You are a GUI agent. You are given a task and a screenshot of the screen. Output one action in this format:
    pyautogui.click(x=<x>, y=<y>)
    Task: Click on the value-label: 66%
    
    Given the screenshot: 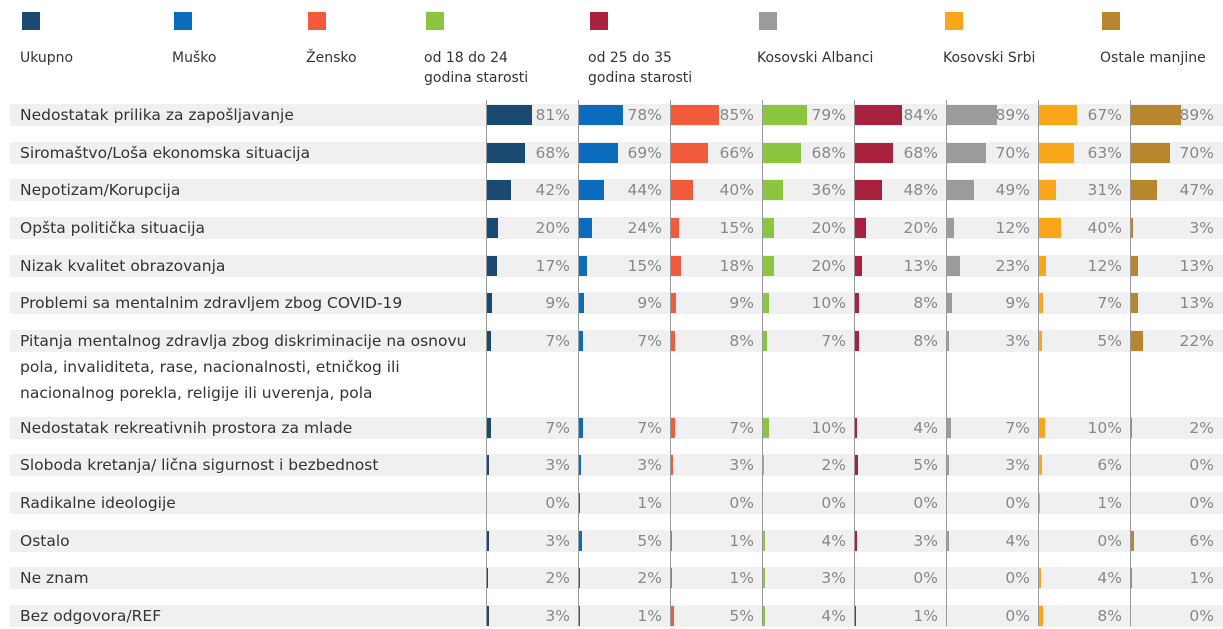 What is the action you would take?
    pyautogui.click(x=736, y=153)
    